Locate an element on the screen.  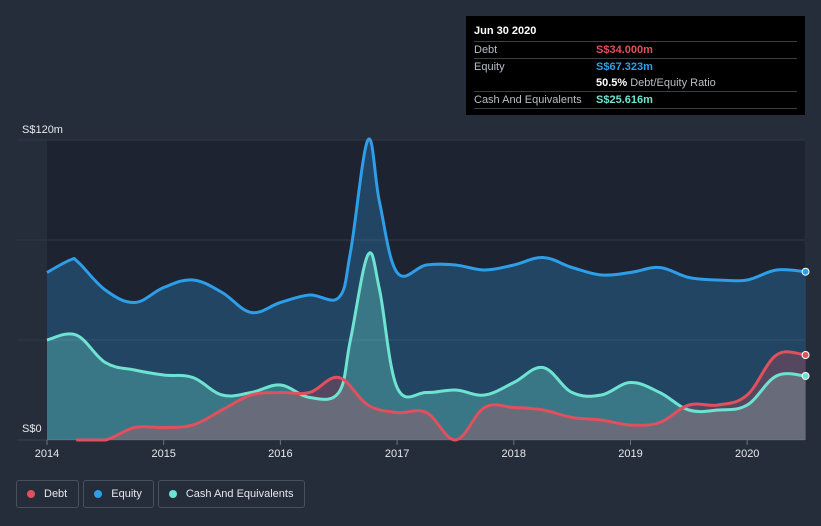
tooltip-row-debt: Debt S$34.000m is located at coordinates (635, 50).